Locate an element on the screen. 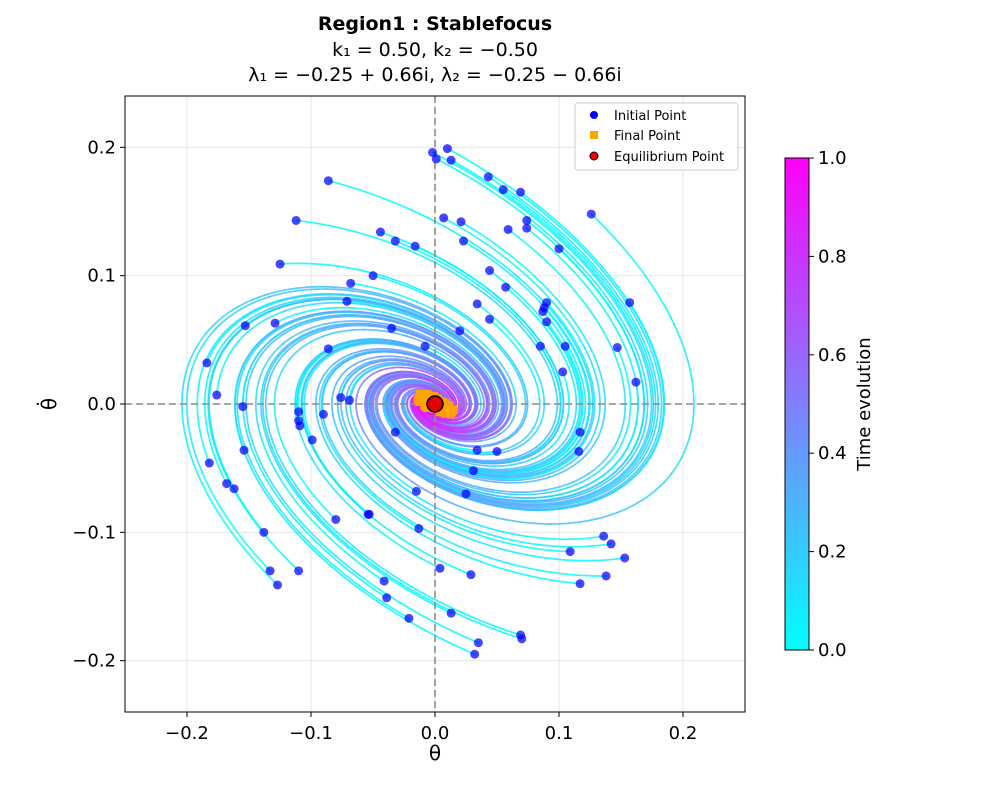  trajectory-28-segment is located at coordinates (556, 464).